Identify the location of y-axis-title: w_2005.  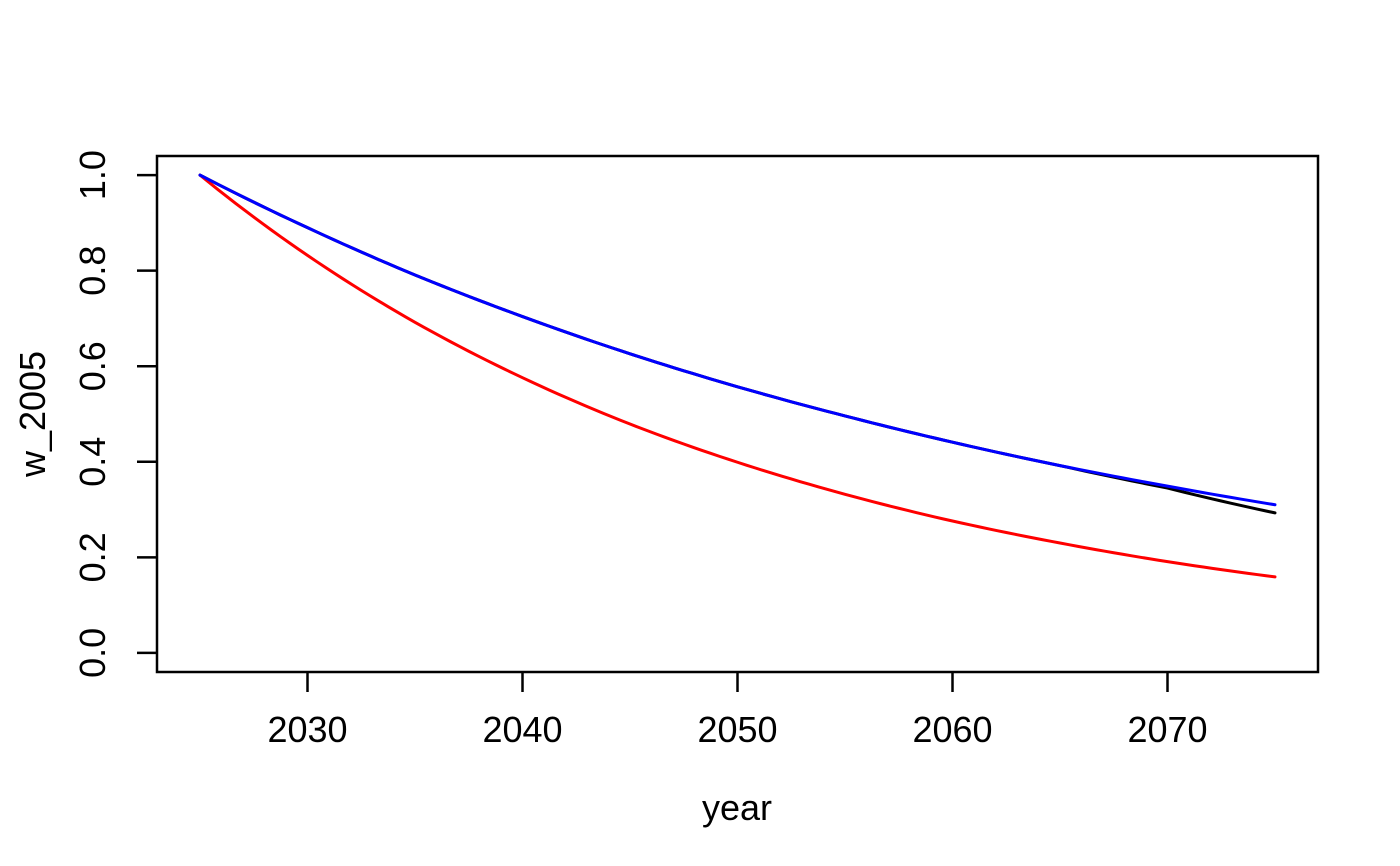
(32, 414).